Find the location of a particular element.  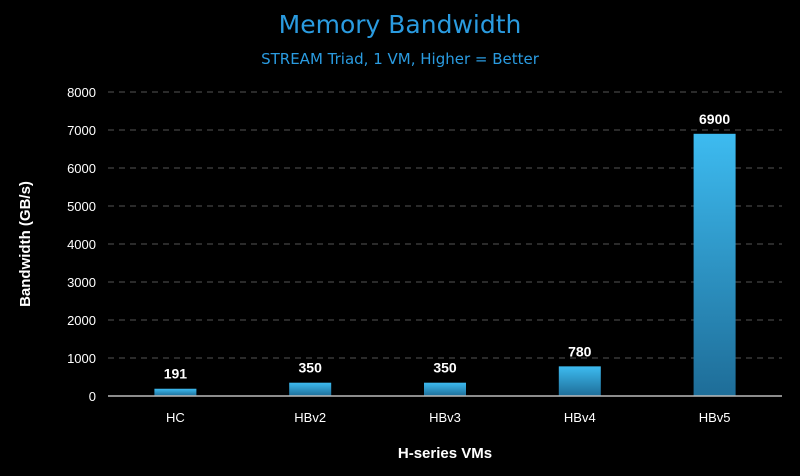

chart-subtitle: STREAM Triad, 1 VM, Higher = Better is located at coordinates (400, 59).